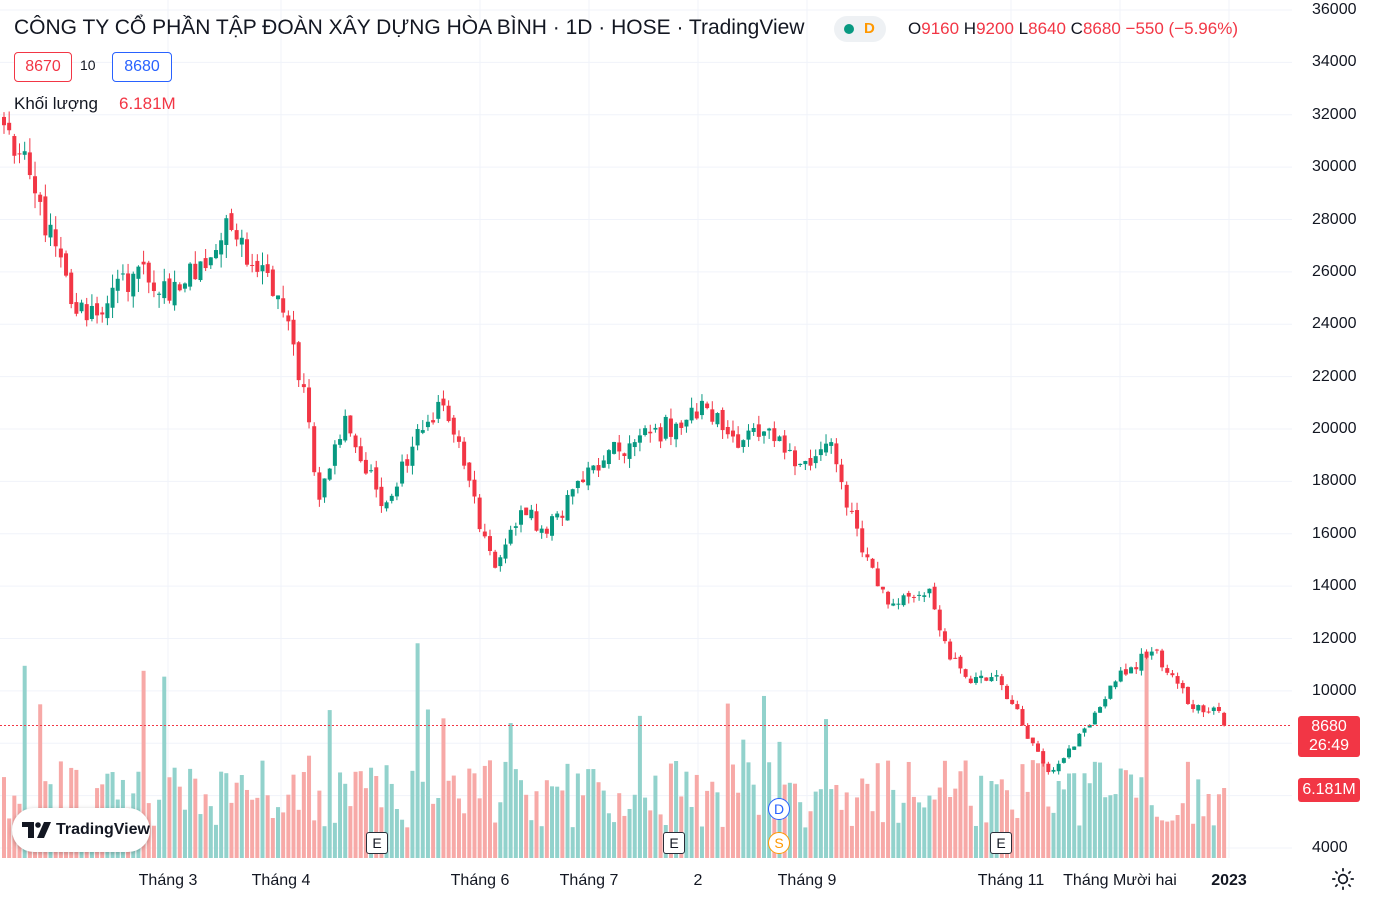  What do you see at coordinates (56, 103) in the screenshot?
I see `volume-indicator-label: Khối lượng` at bounding box center [56, 103].